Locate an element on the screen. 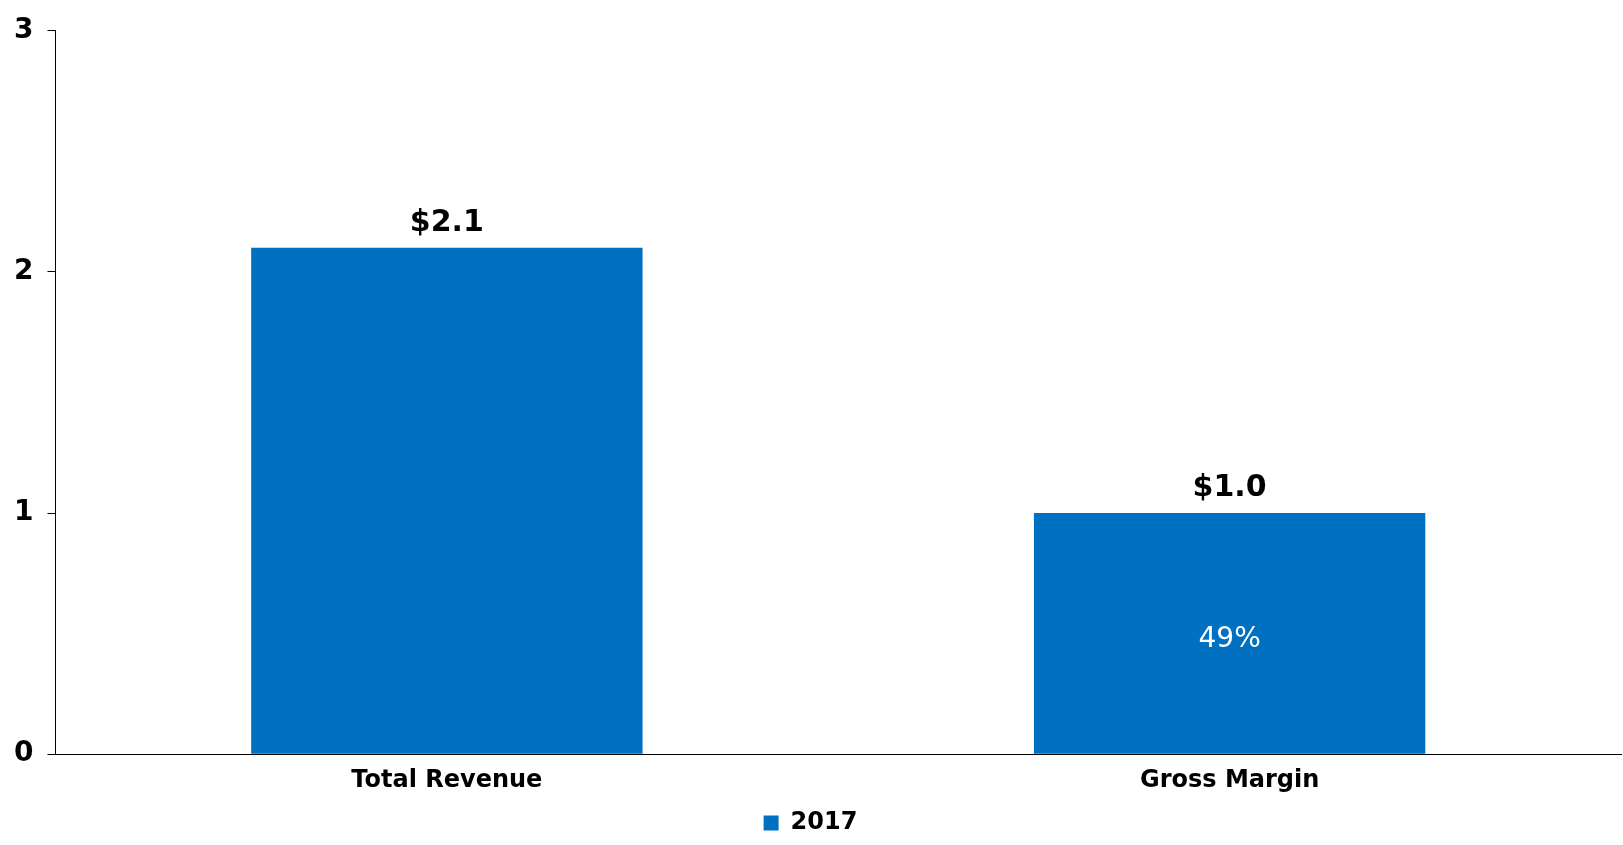 The image size is (1623, 845). y-tick-label: 2 is located at coordinates (24, 270).